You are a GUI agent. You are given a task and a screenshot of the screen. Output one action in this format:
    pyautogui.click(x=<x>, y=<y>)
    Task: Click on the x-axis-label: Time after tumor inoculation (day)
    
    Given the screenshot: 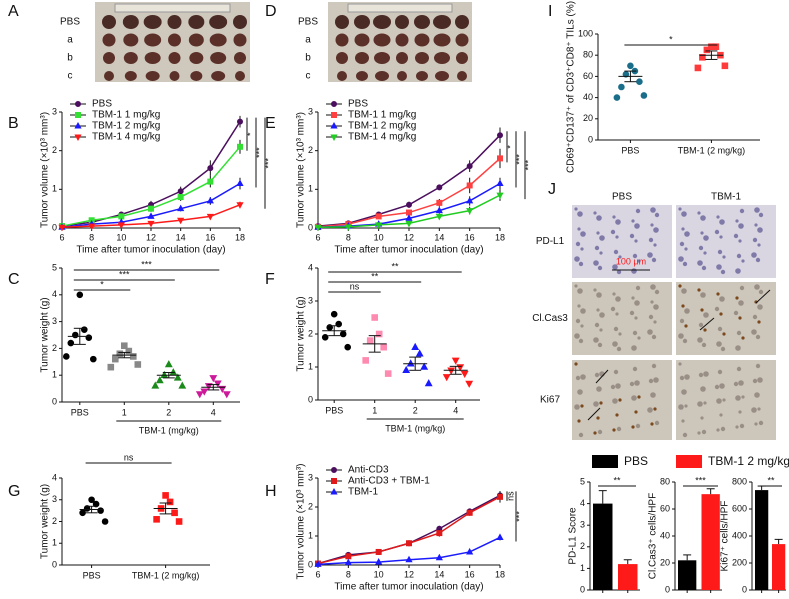 What is the action you would take?
    pyautogui.click(x=408, y=250)
    